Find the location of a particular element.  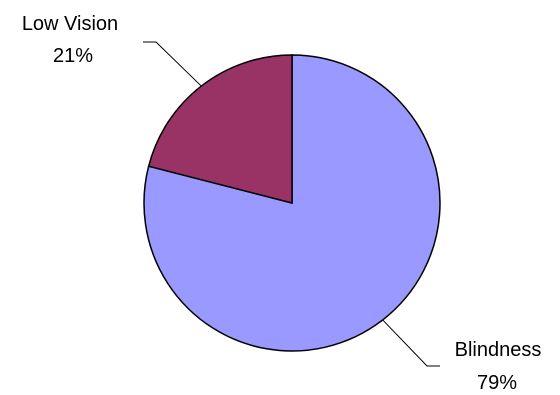

leader-line-blindness is located at coordinates (411, 343).